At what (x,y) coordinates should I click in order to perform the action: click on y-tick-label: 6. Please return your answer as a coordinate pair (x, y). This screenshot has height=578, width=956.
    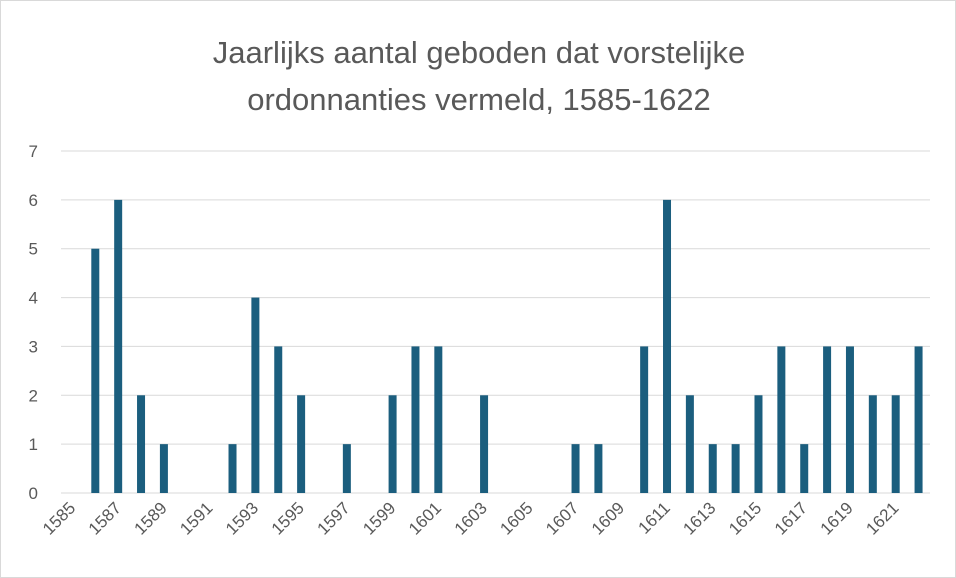
    Looking at the image, I should click on (33, 200).